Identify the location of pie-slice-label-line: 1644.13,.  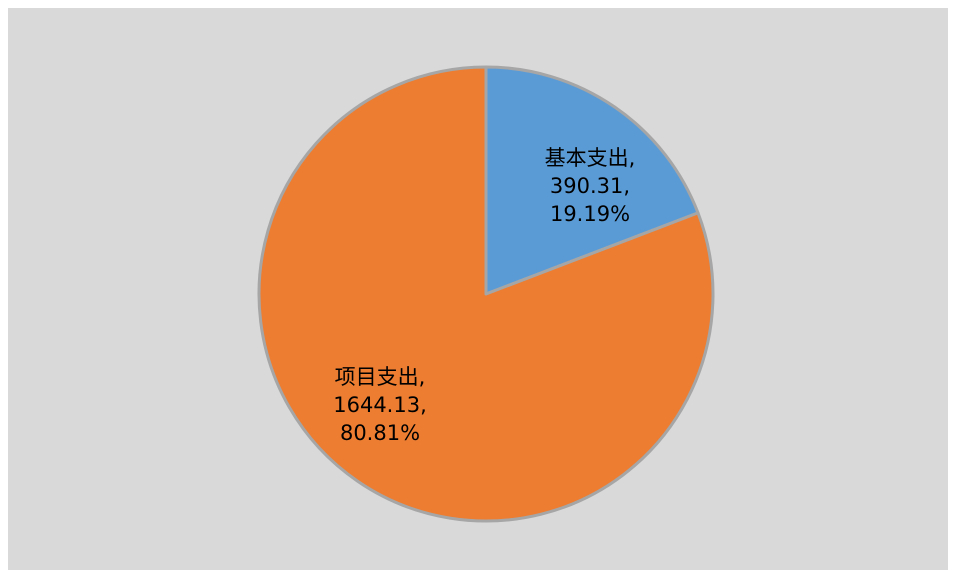
(380, 405).